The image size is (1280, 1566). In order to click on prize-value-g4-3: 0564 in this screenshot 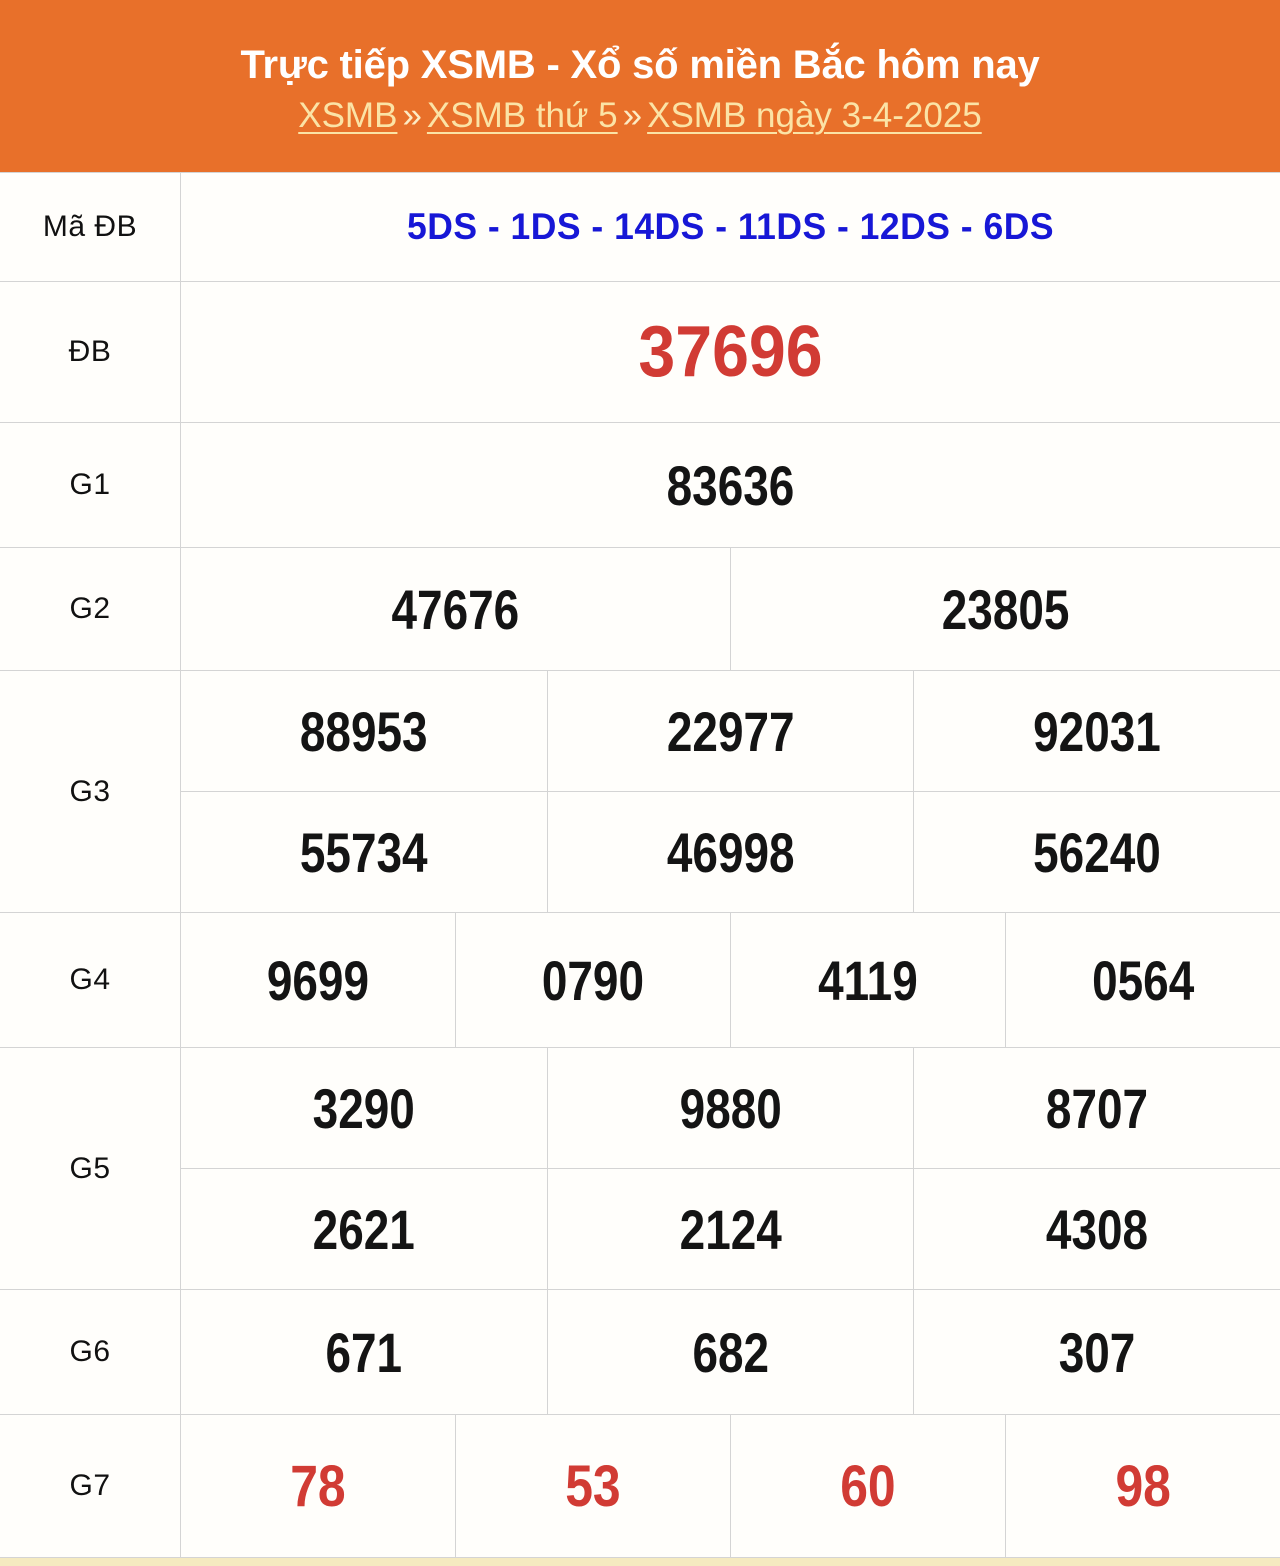, I will do `click(1142, 980)`.